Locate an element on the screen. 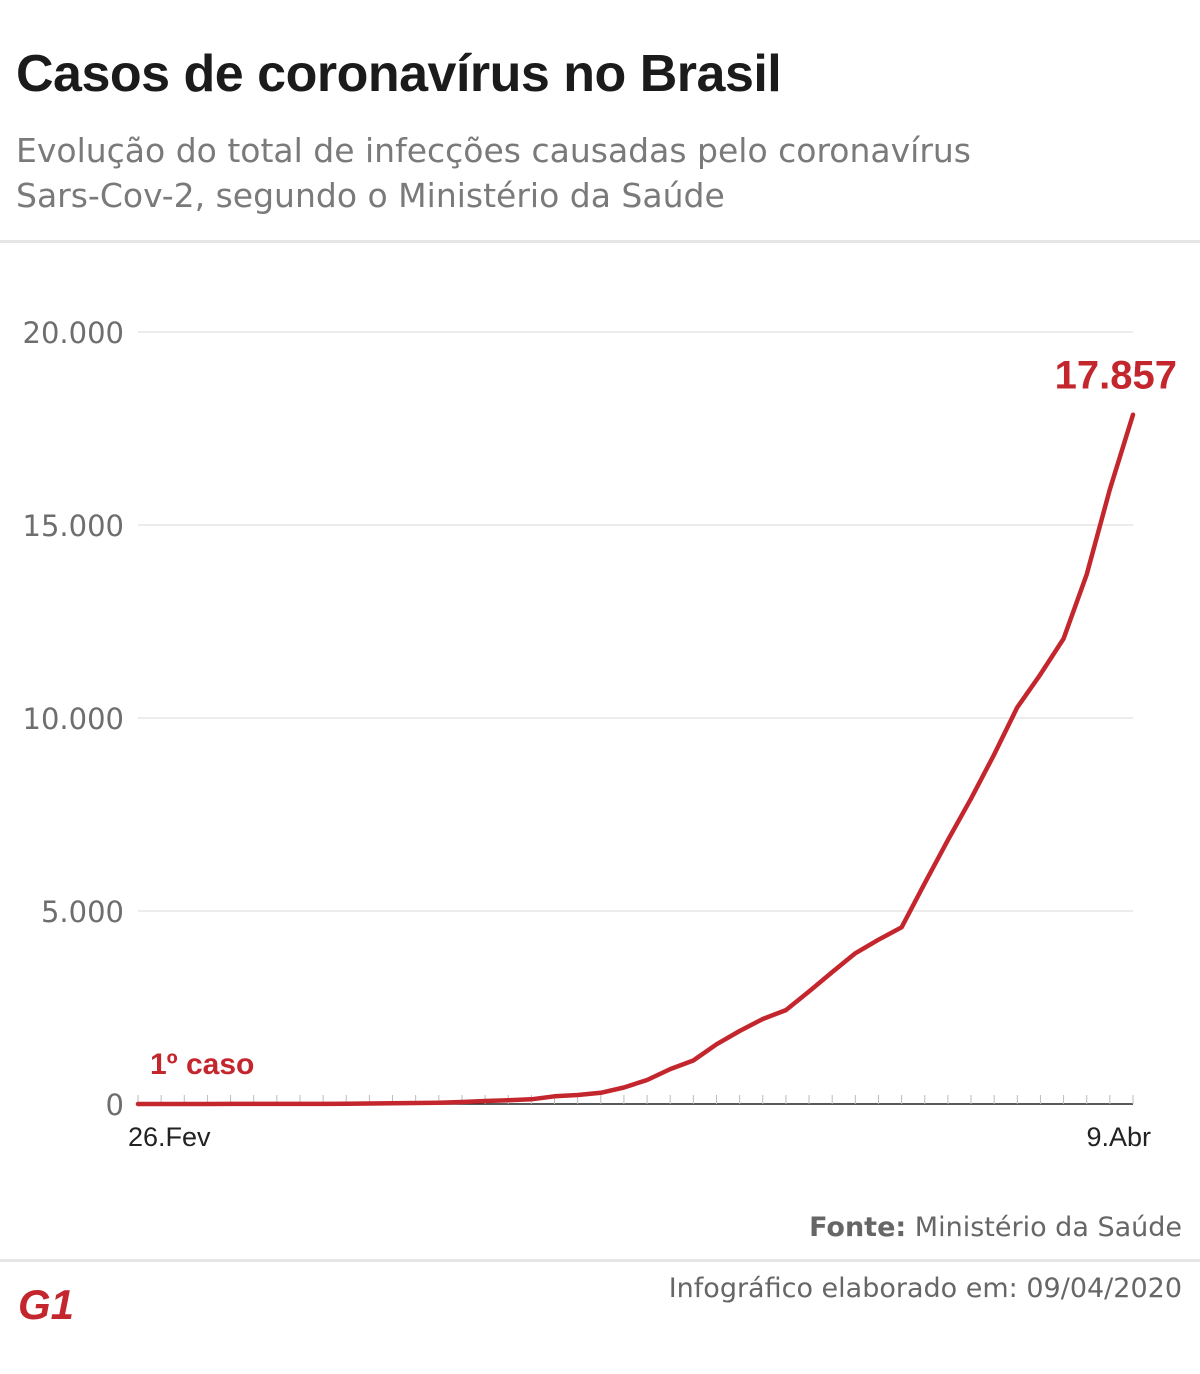  credit-label: Infográfico elaborado em: is located at coordinates (843, 1288).